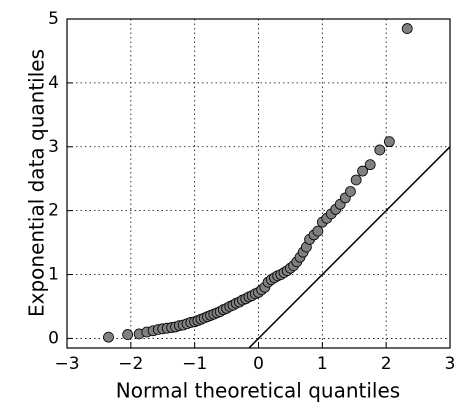 This screenshot has width=474, height=414. Describe the element at coordinates (258, 364) in the screenshot. I see `x-tick-label: 0` at that location.